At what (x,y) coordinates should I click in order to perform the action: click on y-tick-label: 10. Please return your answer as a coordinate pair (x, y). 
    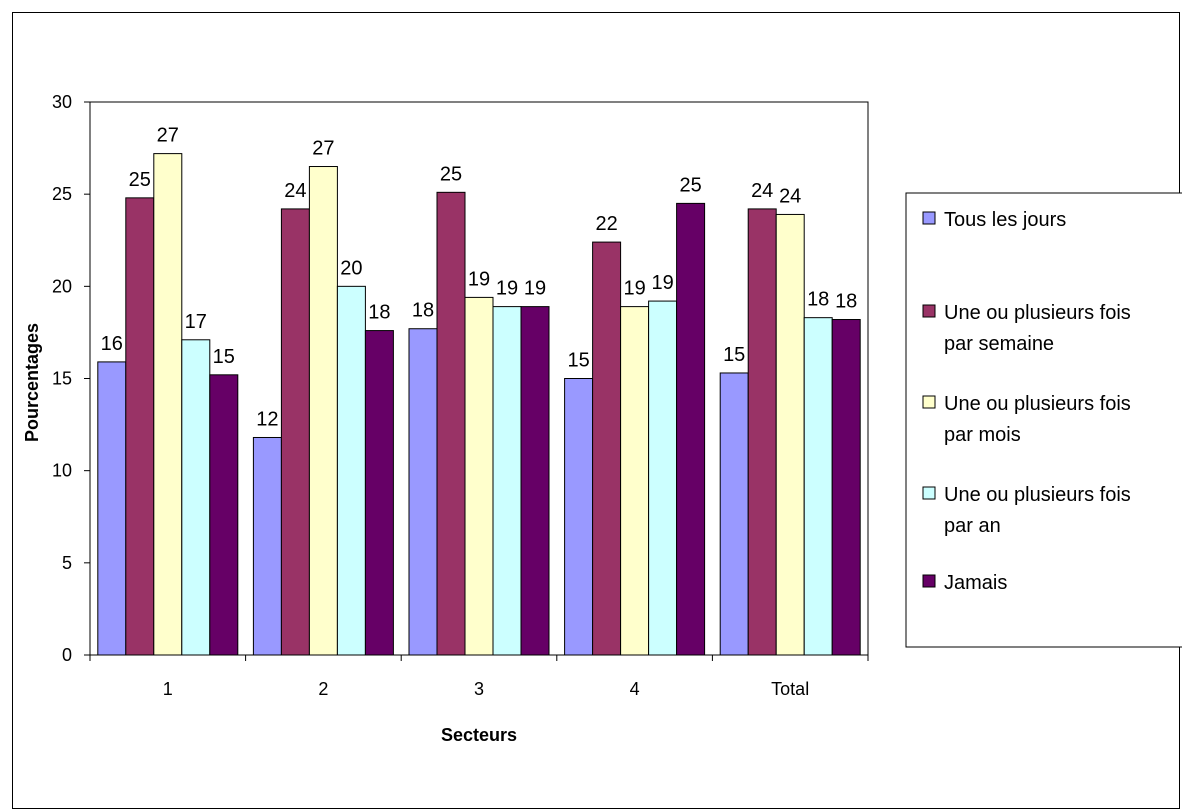
    Looking at the image, I should click on (62, 471).